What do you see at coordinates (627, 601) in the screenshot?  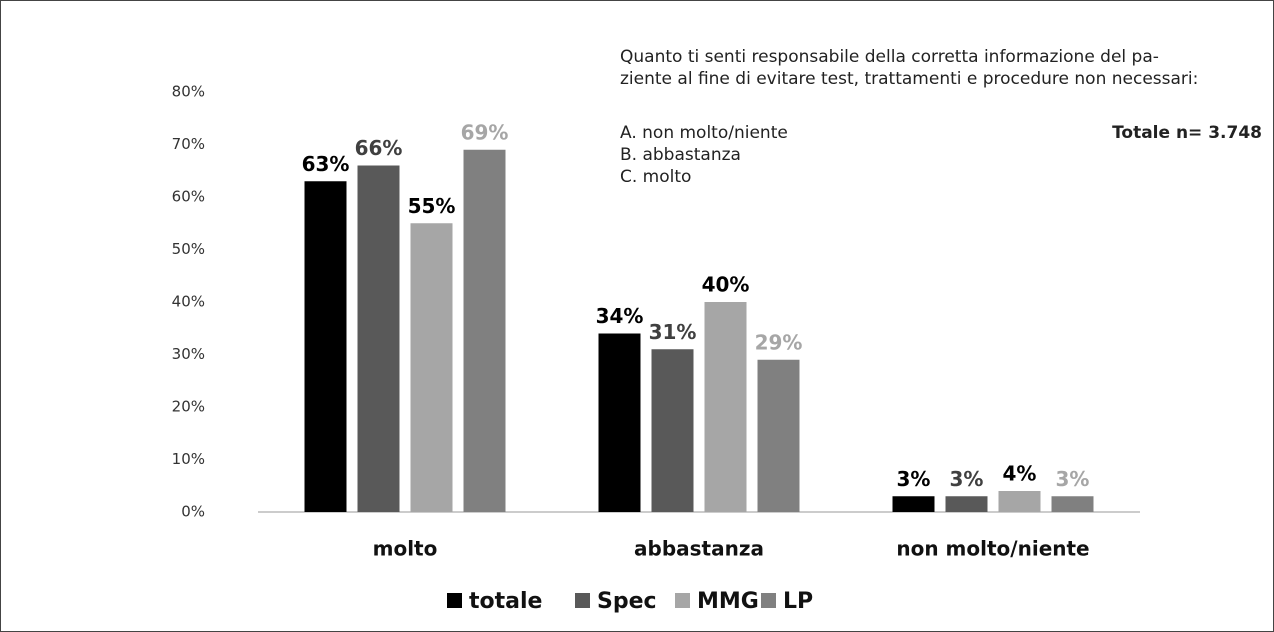 I see `legend-label: Spec` at bounding box center [627, 601].